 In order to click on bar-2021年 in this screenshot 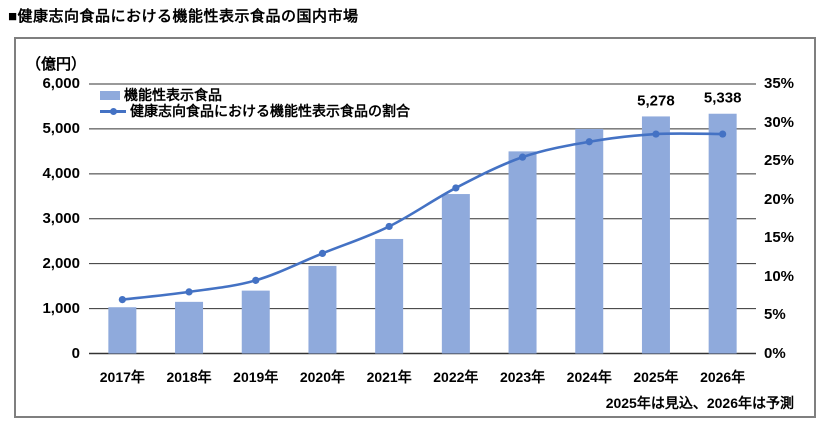, I will do `click(389, 296)`.